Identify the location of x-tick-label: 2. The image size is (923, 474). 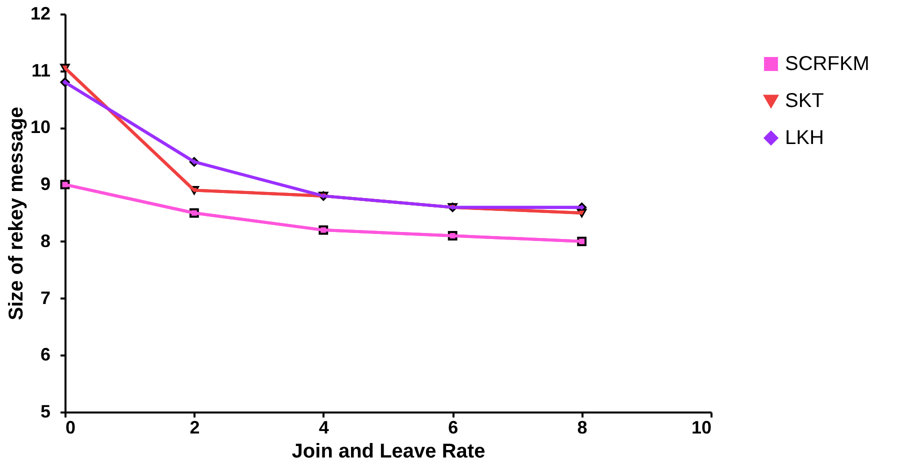
(195, 428).